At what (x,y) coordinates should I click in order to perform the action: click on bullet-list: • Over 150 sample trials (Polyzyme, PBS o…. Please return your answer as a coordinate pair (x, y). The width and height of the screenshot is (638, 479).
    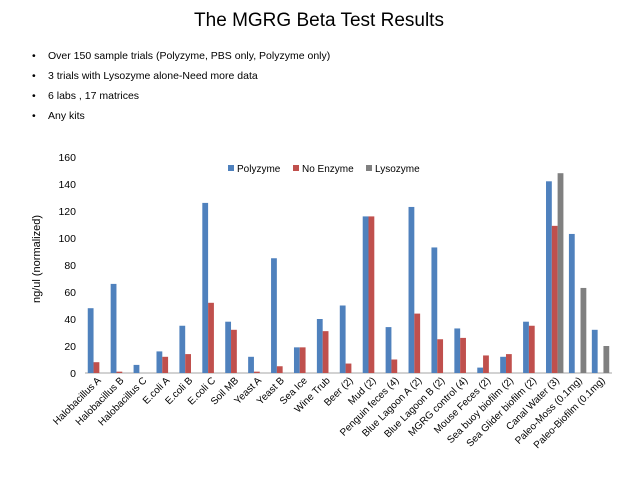
    Looking at the image, I should click on (181, 86).